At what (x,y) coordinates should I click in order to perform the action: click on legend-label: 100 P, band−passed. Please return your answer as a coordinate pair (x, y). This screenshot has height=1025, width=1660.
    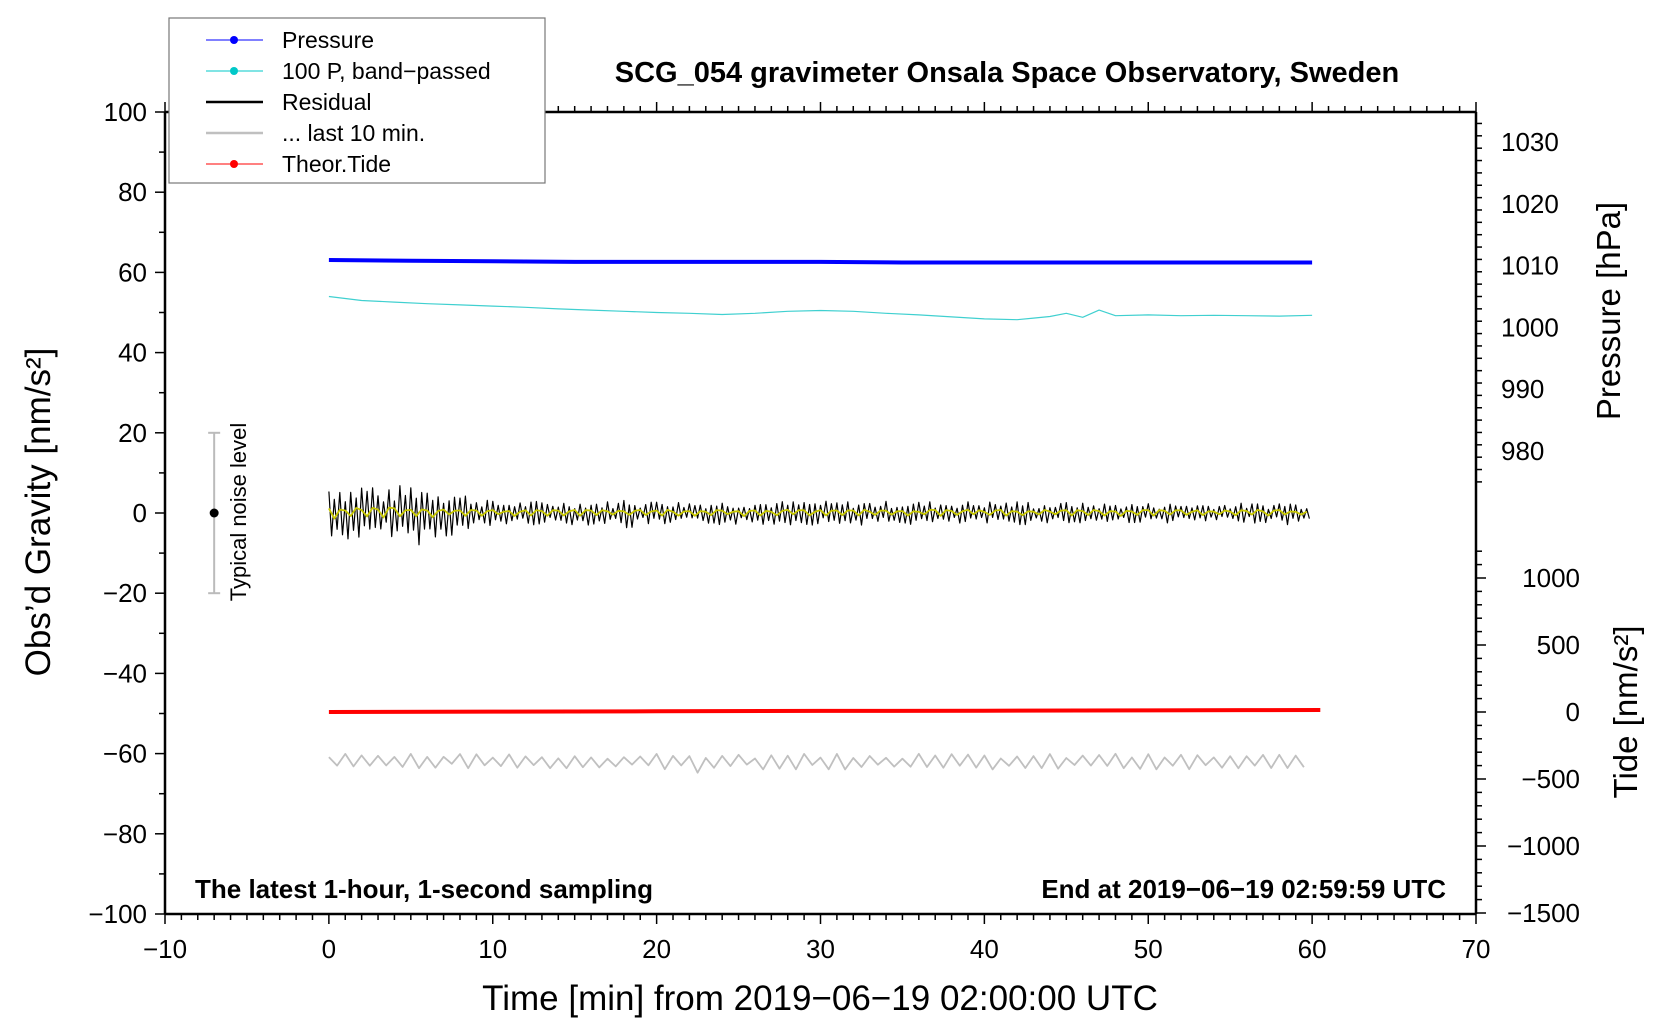
    Looking at the image, I should click on (386, 71).